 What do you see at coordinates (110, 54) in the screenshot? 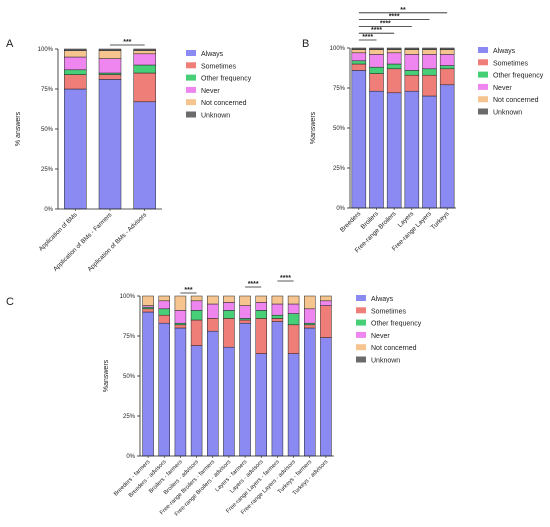
I see `bar-a-1-not-concerned` at bounding box center [110, 54].